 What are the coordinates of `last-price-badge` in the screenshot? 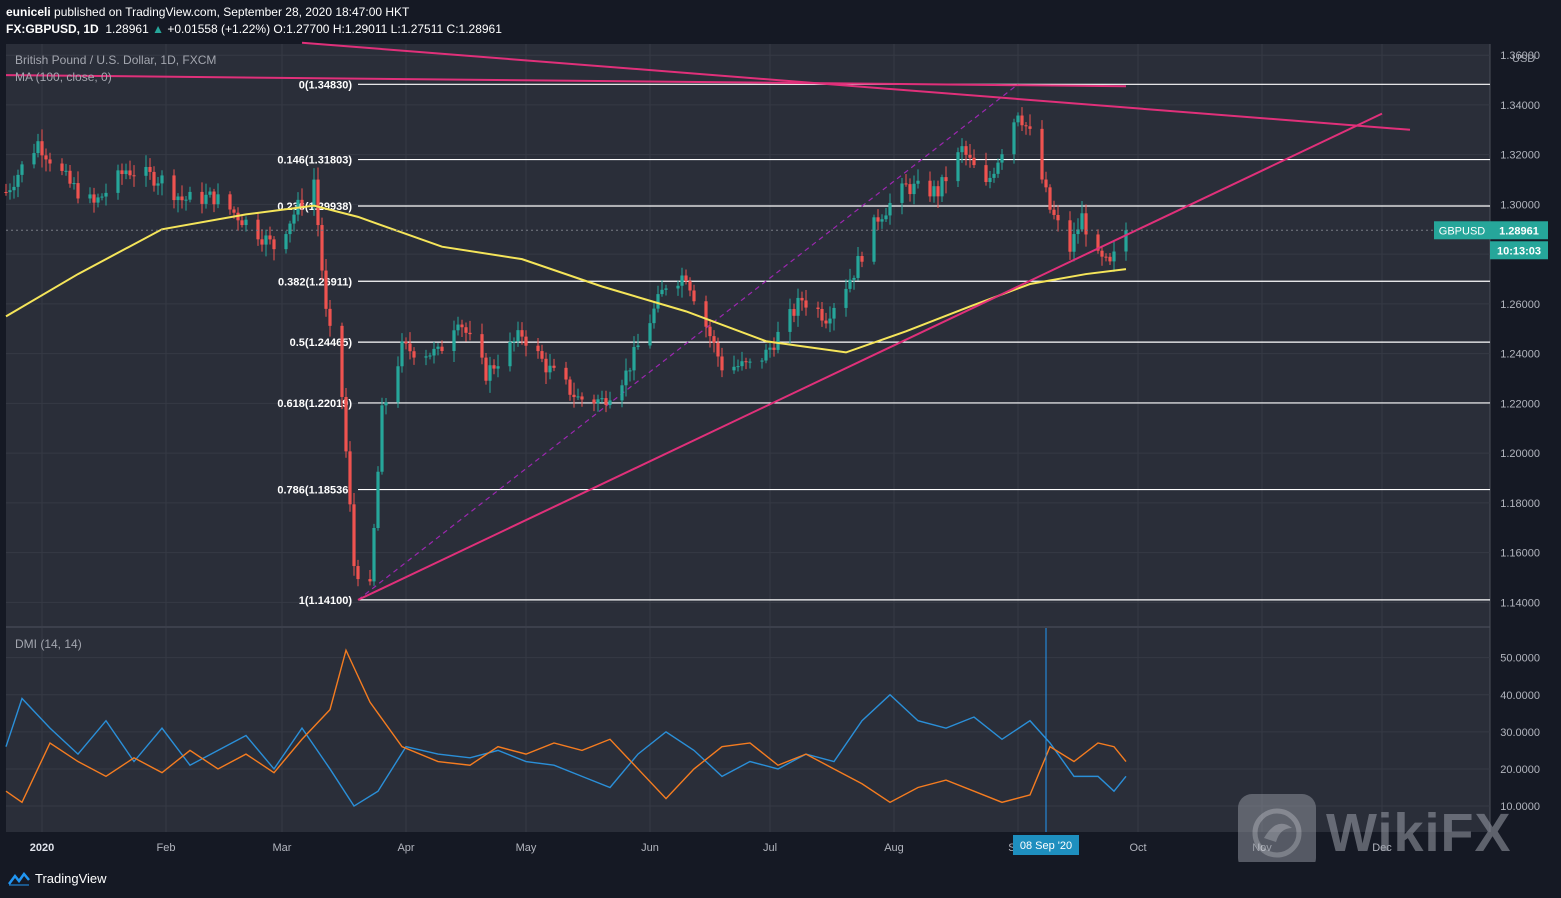 It's located at (1519, 230).